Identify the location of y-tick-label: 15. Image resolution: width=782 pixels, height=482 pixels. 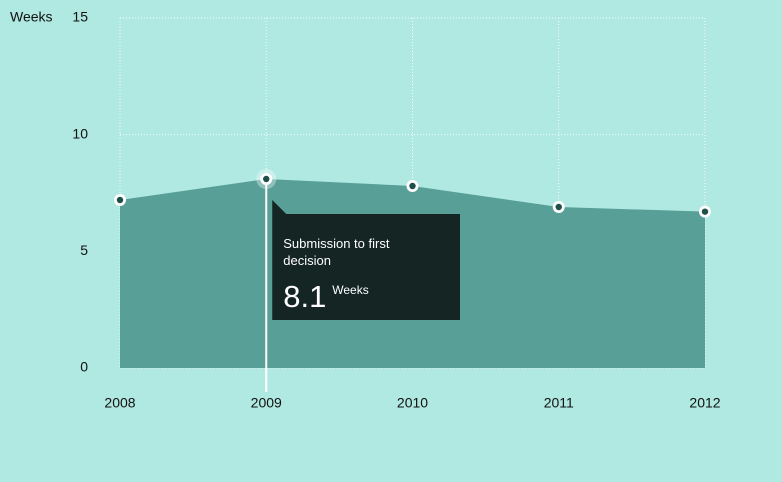
(80, 17).